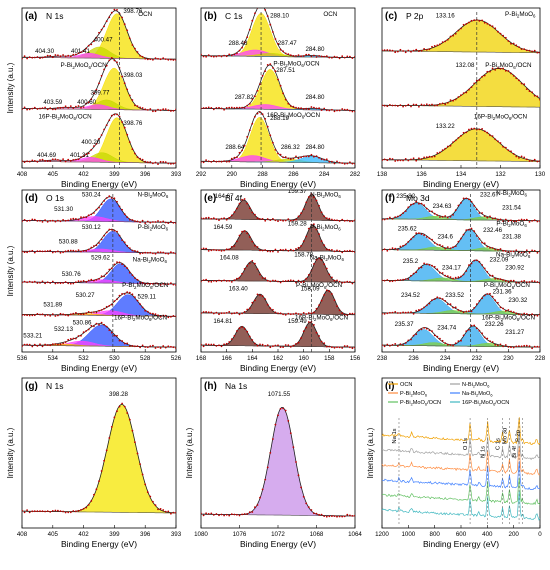 This screenshot has height=570, width=550. I want to click on peak-position-label: 401.31, so click(79, 155).